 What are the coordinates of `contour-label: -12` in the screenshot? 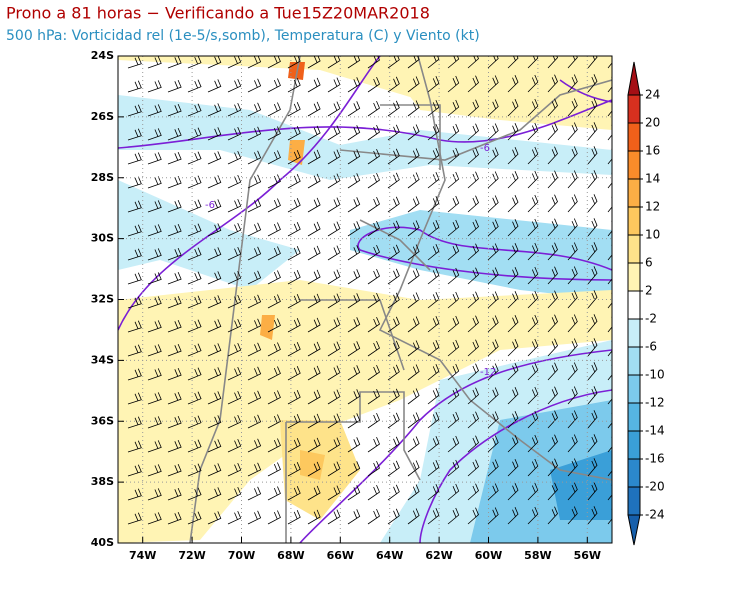 It's located at (488, 372).